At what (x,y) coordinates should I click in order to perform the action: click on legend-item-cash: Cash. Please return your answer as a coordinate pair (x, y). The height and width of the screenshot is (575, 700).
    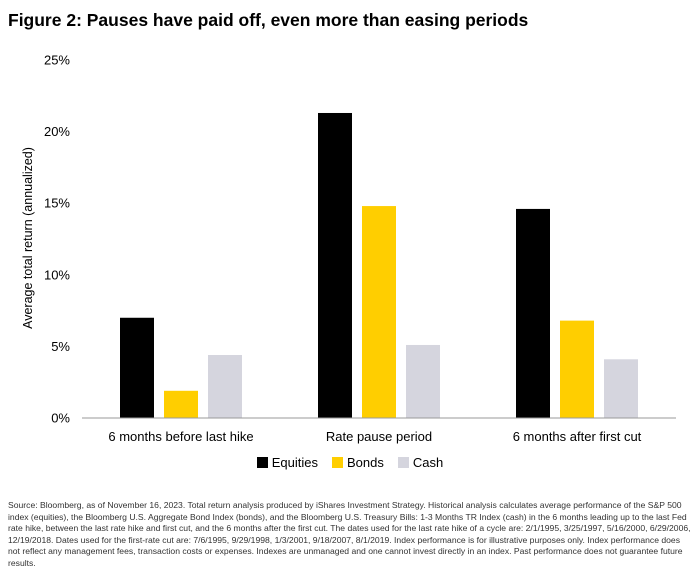
    Looking at the image, I should click on (420, 462).